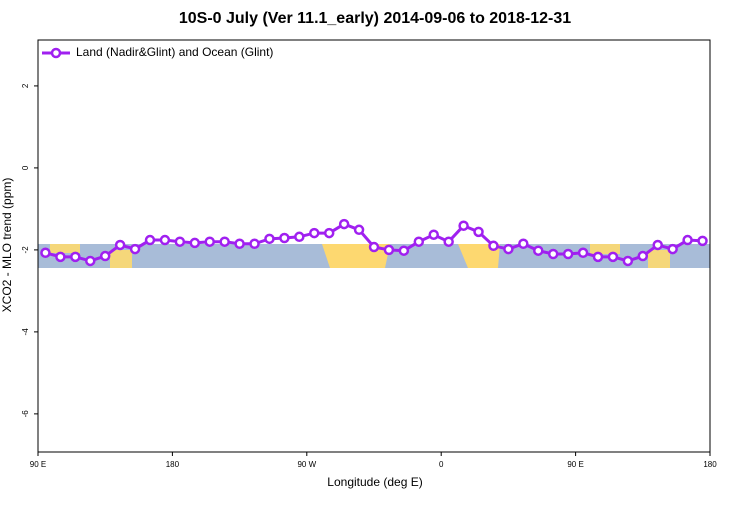  What do you see at coordinates (25, 414) in the screenshot?
I see `y-tick-label: -6` at bounding box center [25, 414].